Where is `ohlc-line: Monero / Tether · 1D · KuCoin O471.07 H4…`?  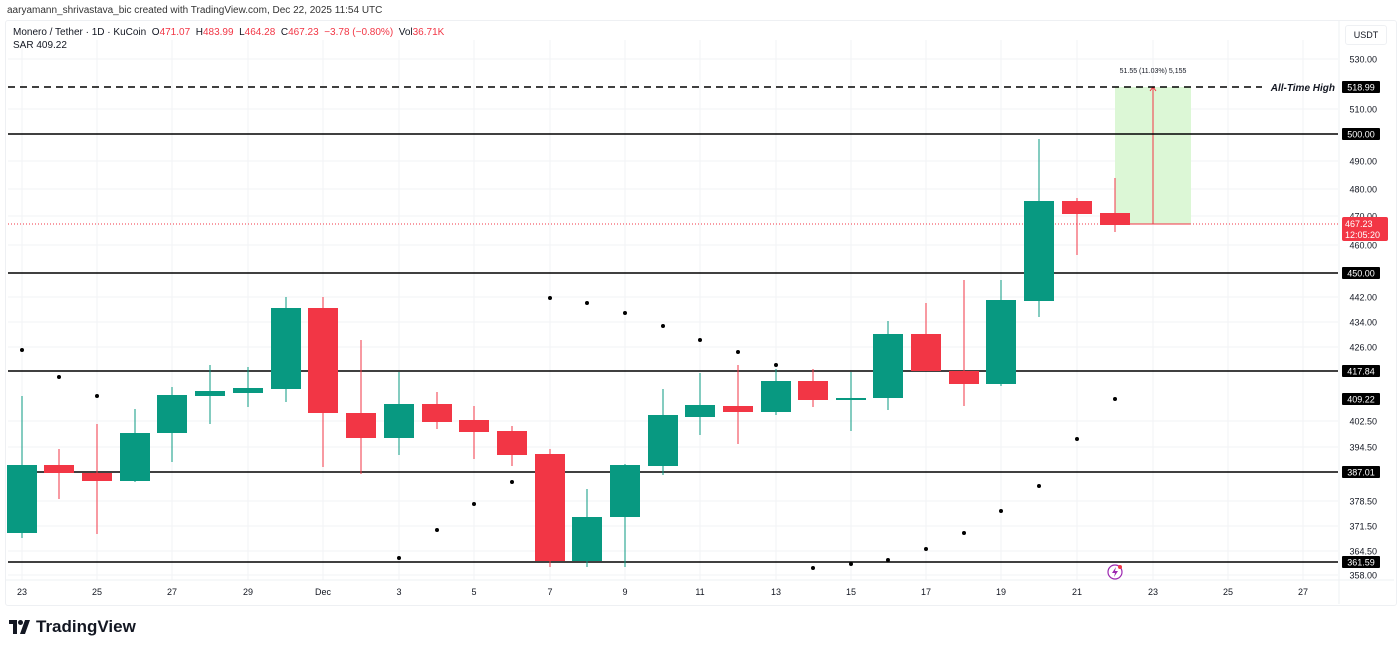 ohlc-line: Monero / Tether · 1D · KuCoin O471.07 H4… is located at coordinates (228, 32).